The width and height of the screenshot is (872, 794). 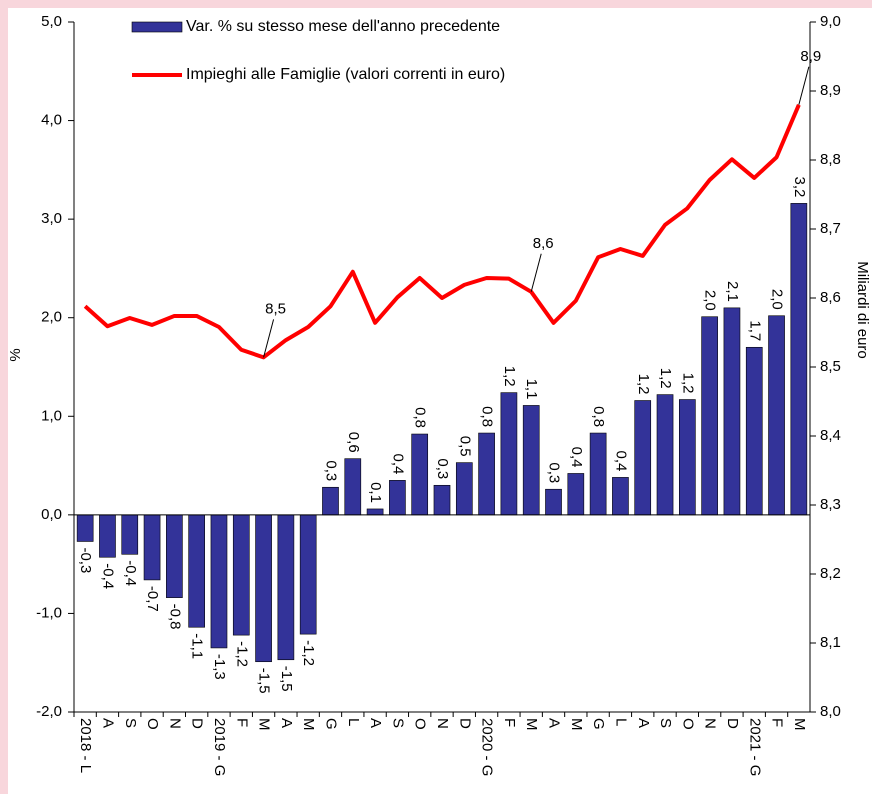 I want to click on x-tick-label: 2021 - G, so click(x=754, y=747).